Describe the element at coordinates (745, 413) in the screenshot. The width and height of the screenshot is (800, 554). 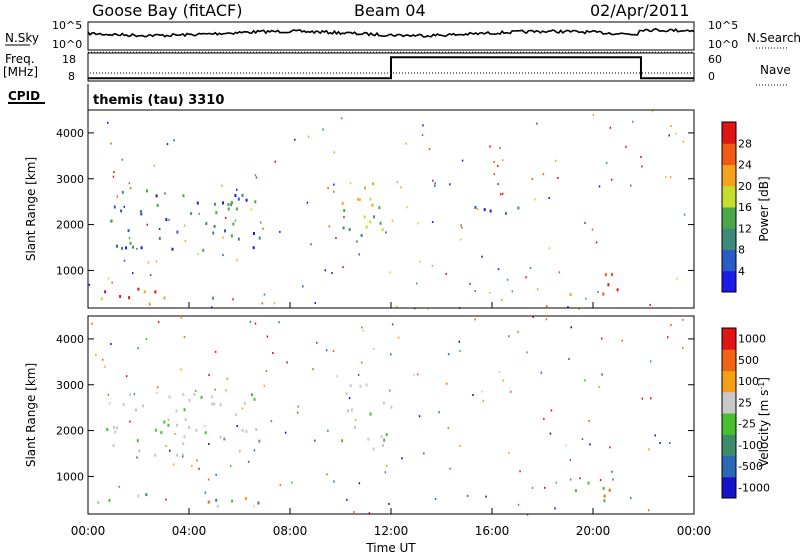
I see `velocity-colorbar: 1000 500 100 25 -25 -100 -500 -1000` at that location.